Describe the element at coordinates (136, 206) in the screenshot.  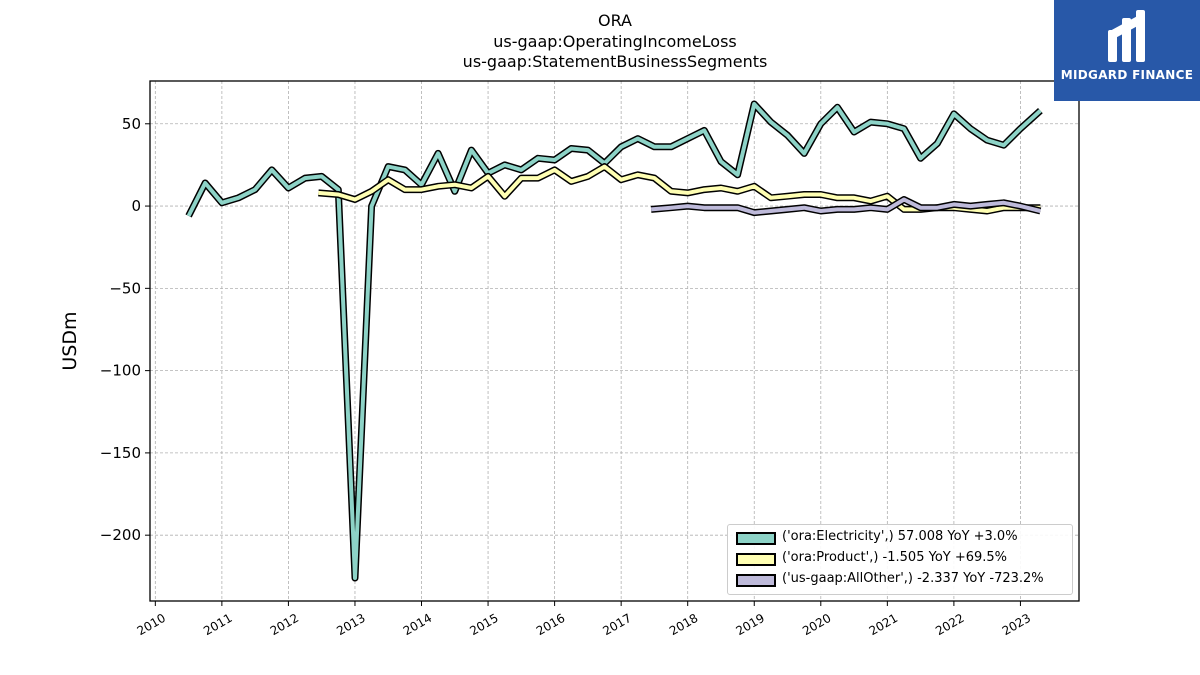
I see `y-tick-label: 0` at that location.